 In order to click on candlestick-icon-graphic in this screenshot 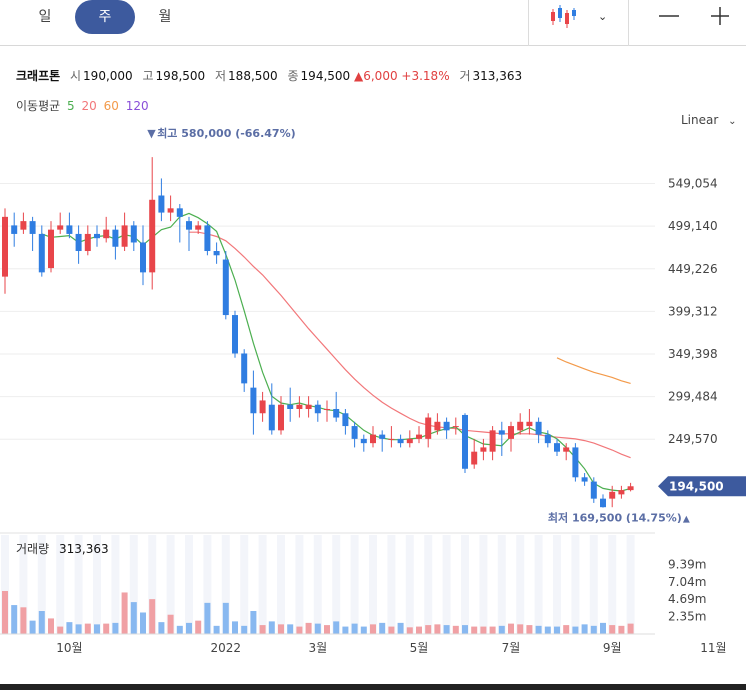, I will do `click(563, 16)`.